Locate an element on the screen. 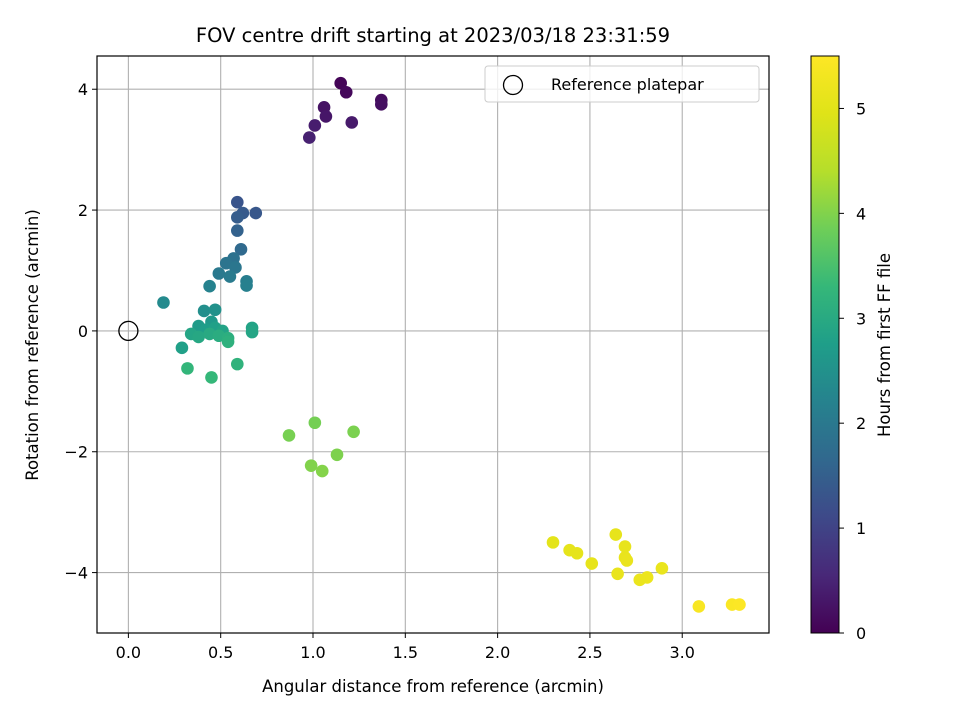 The height and width of the screenshot is (725, 960). colorbar is located at coordinates (825, 344).